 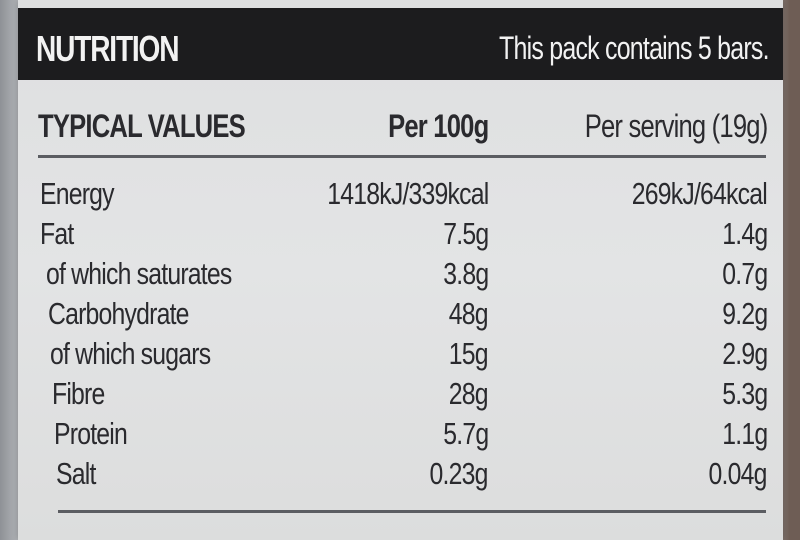 What do you see at coordinates (400, 232) in the screenshot?
I see `table-row: Fat 7.5g 1.4g` at bounding box center [400, 232].